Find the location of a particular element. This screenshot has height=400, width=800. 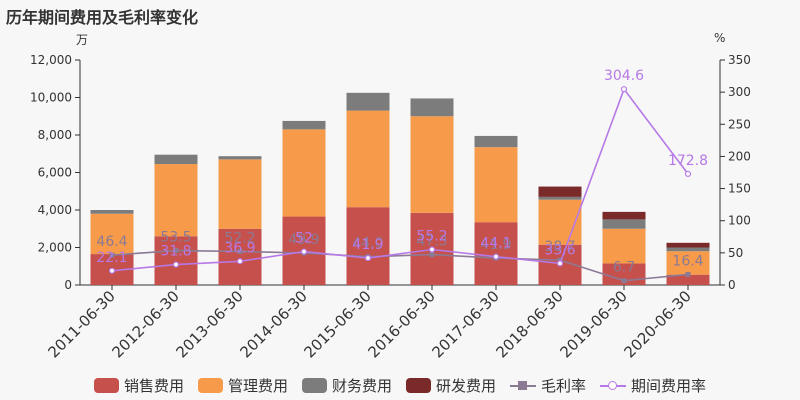

y-right-tick-label: 350 is located at coordinates (739, 60).